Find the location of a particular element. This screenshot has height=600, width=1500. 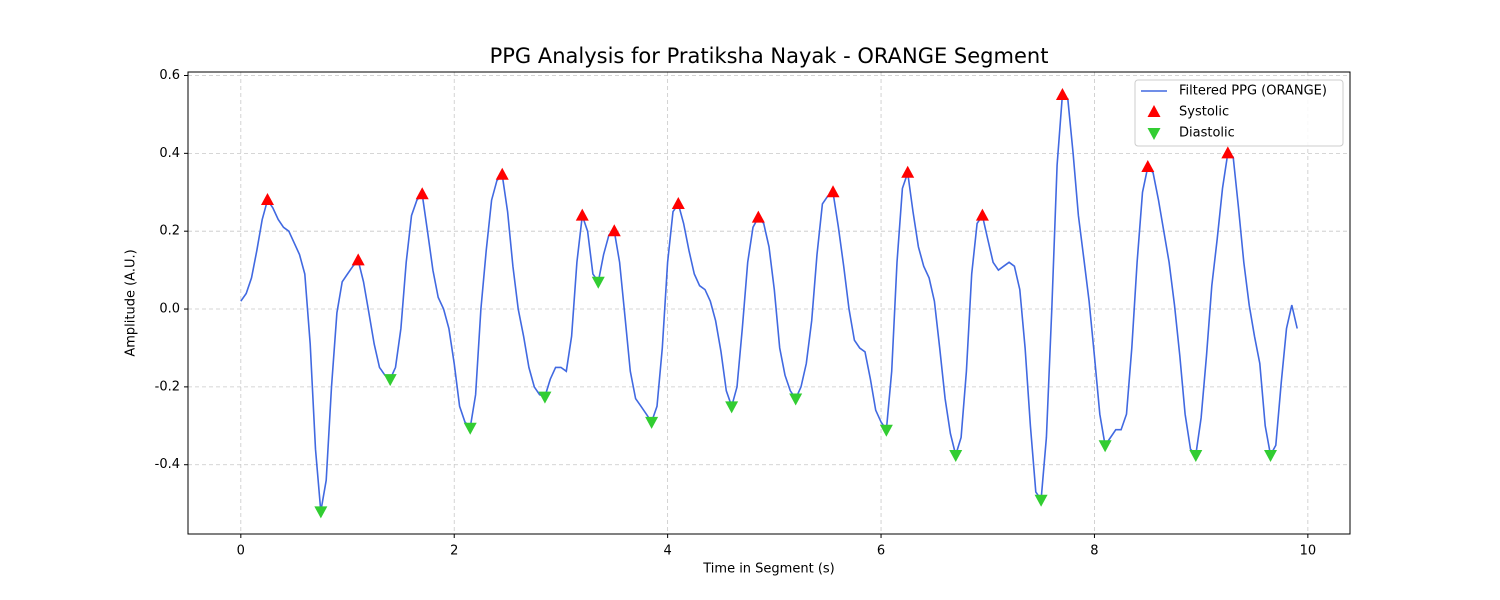

y-tick-label: -0.4 is located at coordinates (167, 464).